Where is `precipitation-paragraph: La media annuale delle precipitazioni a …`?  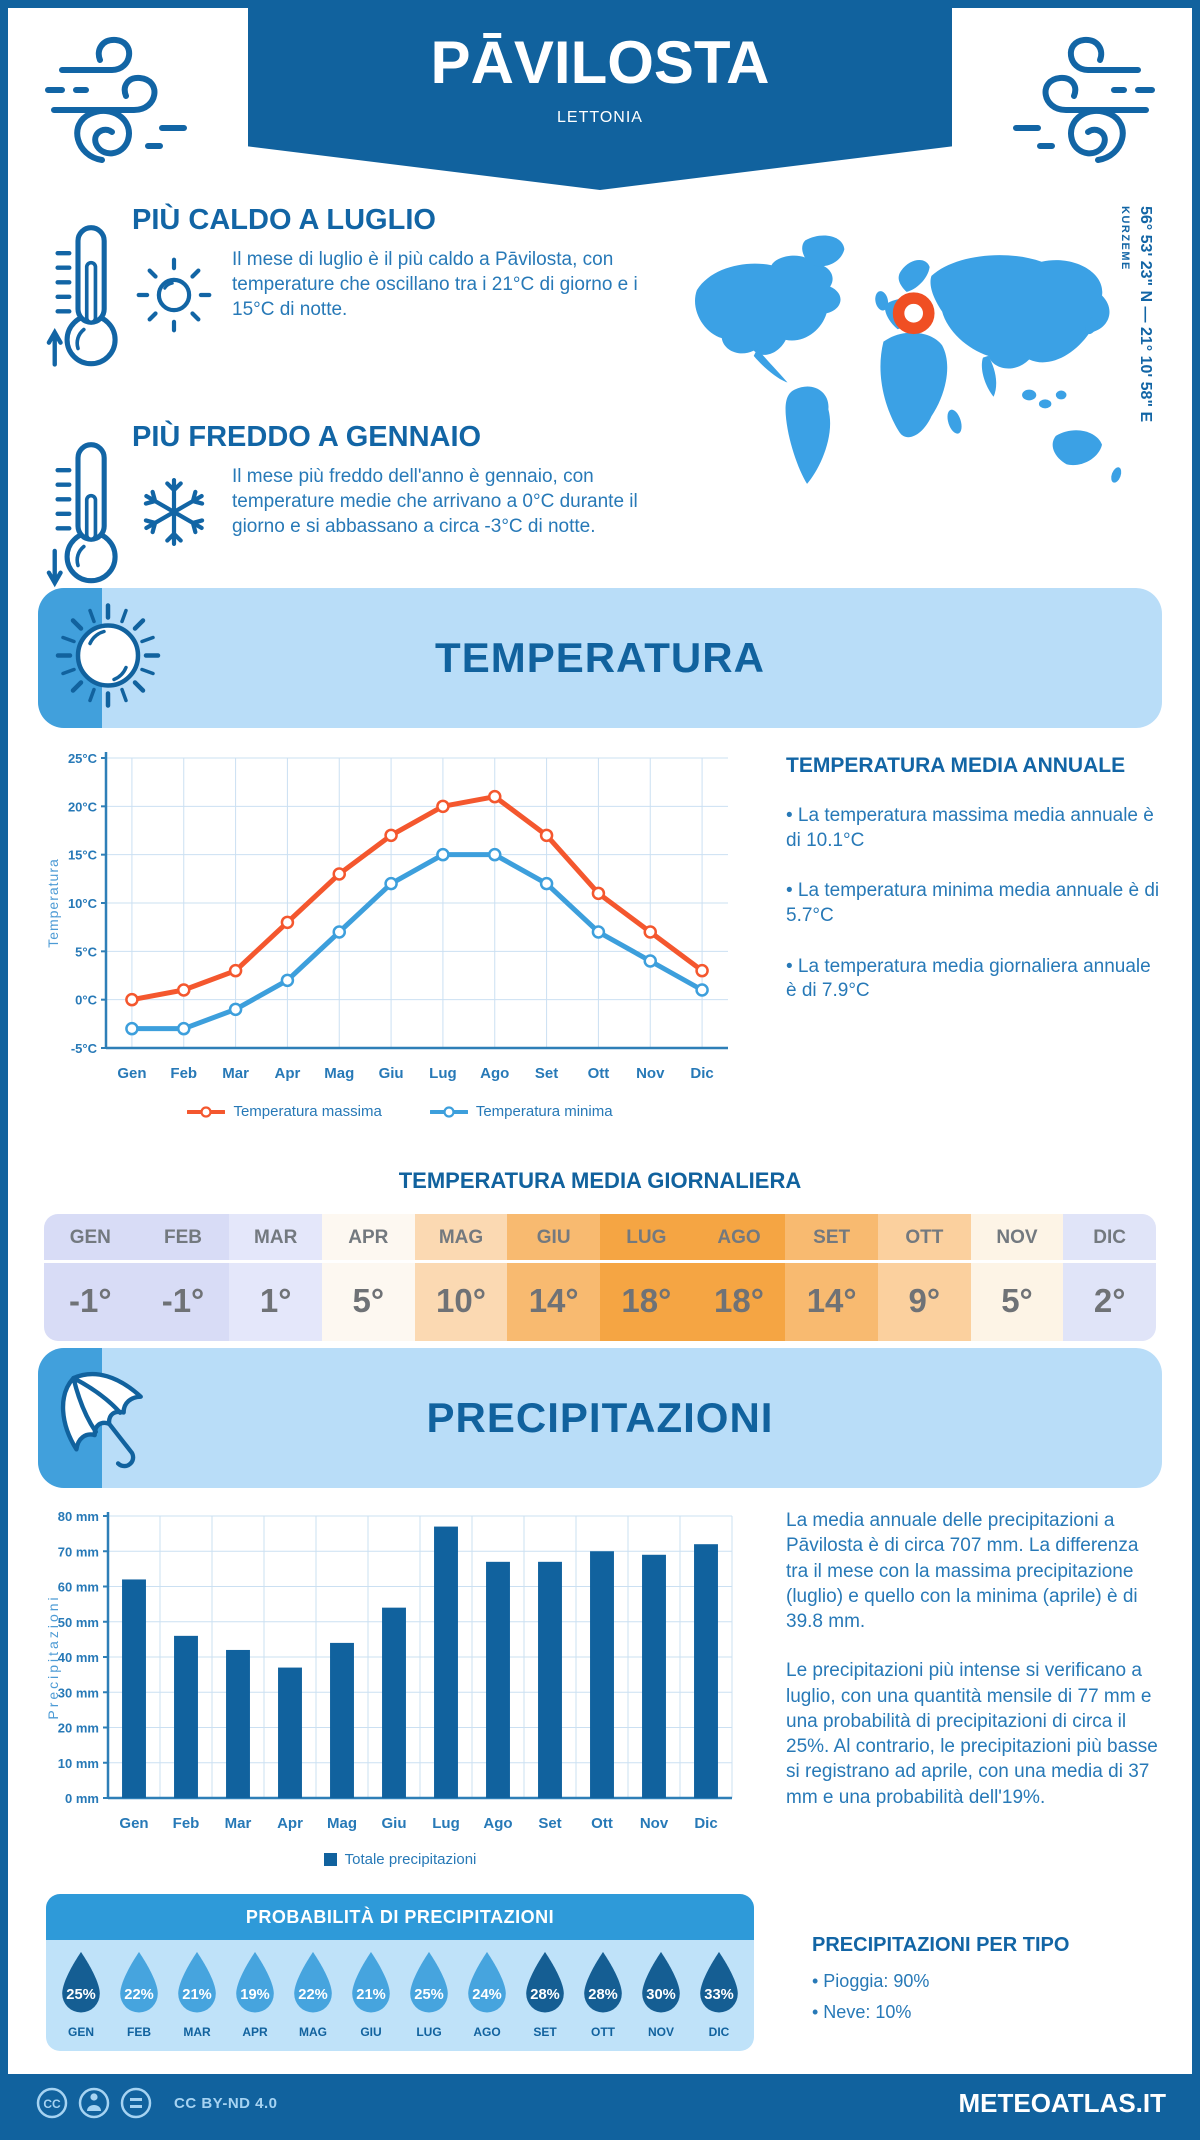
precipitation-paragraph: La media annuale delle precipitazioni a … is located at coordinates (962, 1571).